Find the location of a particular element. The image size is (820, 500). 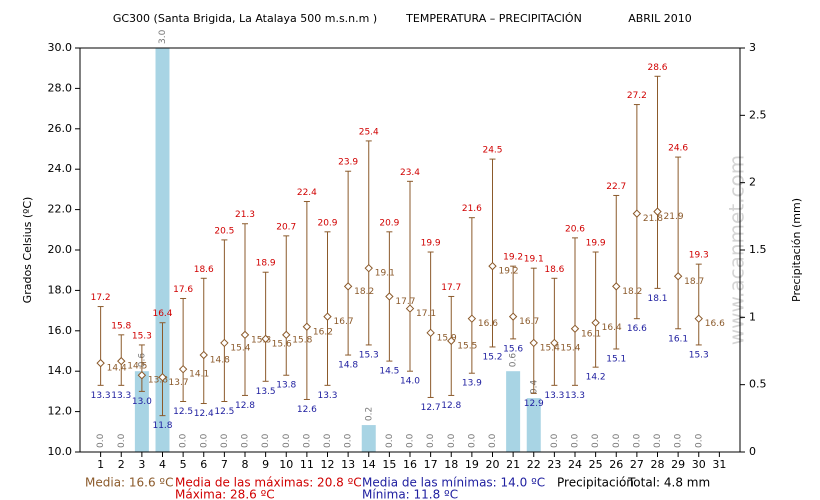

mean-label: 14.1 is located at coordinates (199, 375).